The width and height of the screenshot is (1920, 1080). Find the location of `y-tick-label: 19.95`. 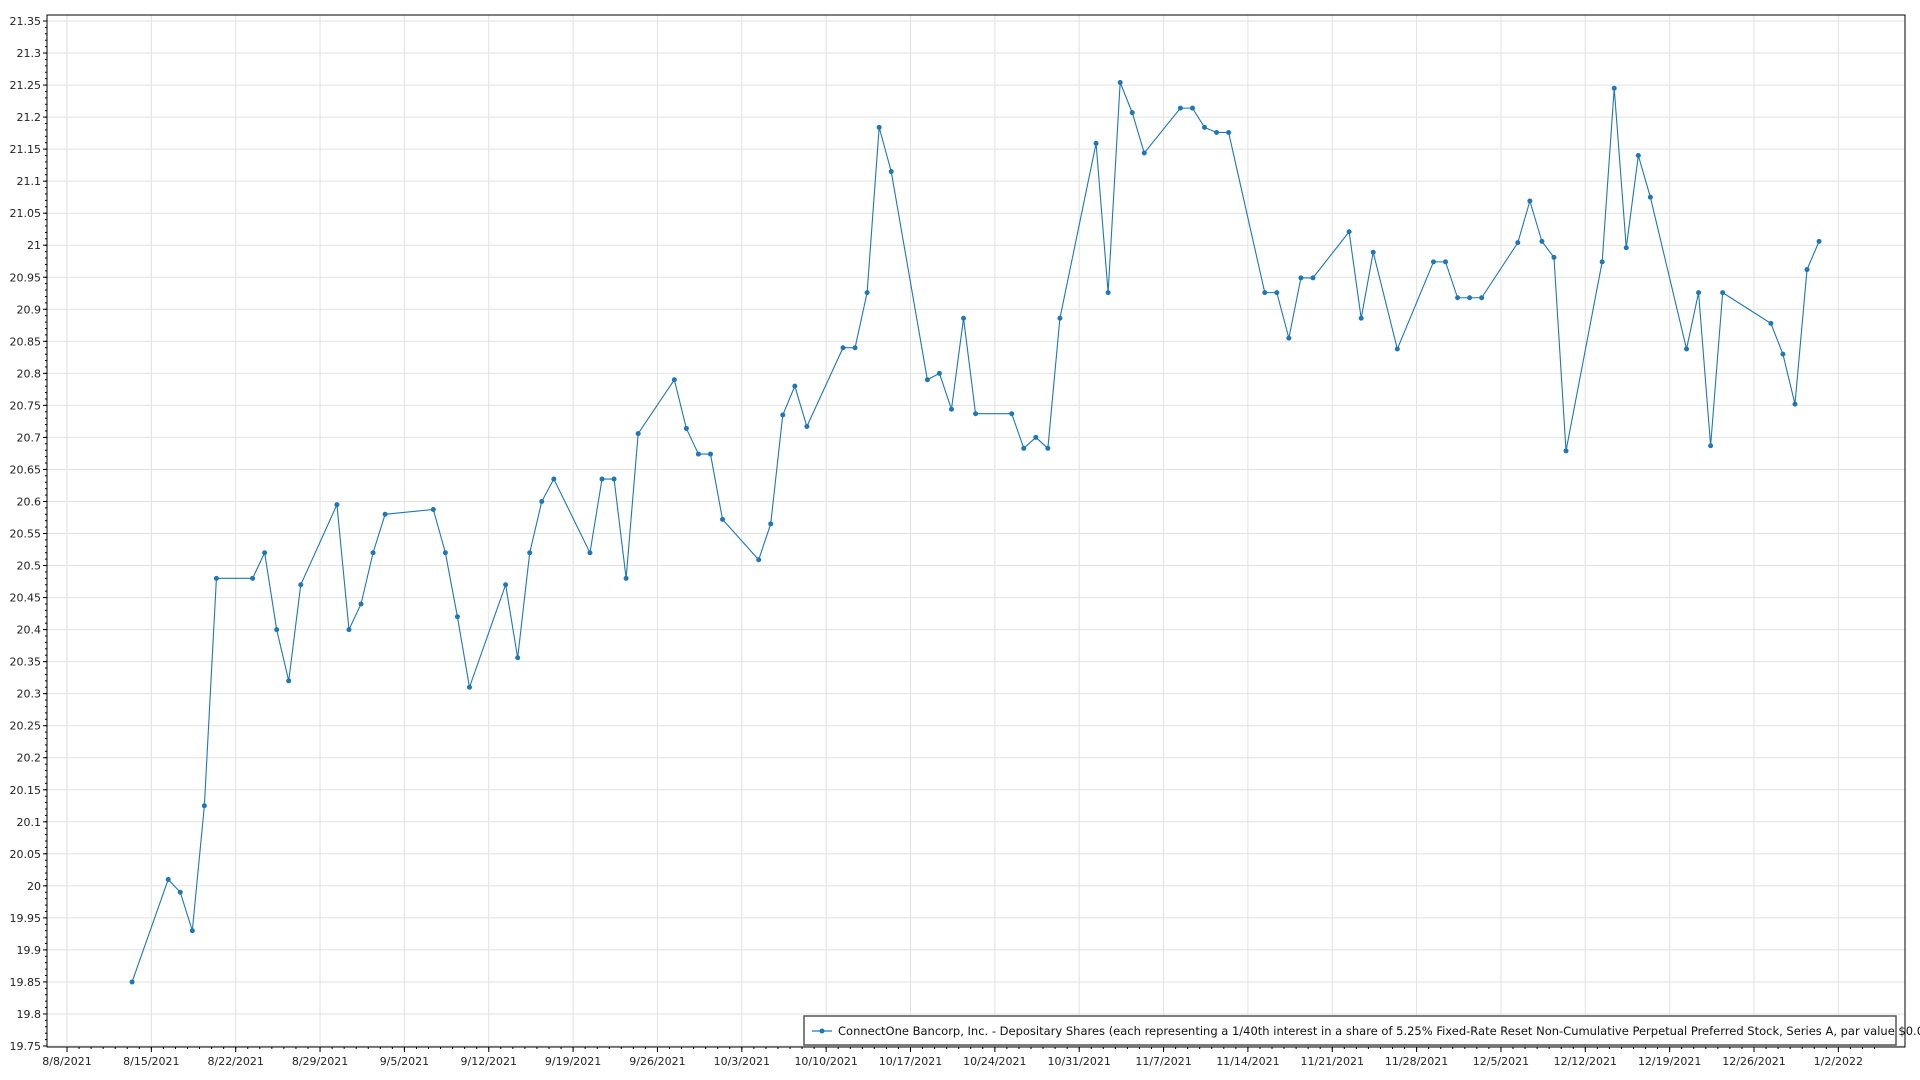

y-tick-label: 19.95 is located at coordinates (26, 918).